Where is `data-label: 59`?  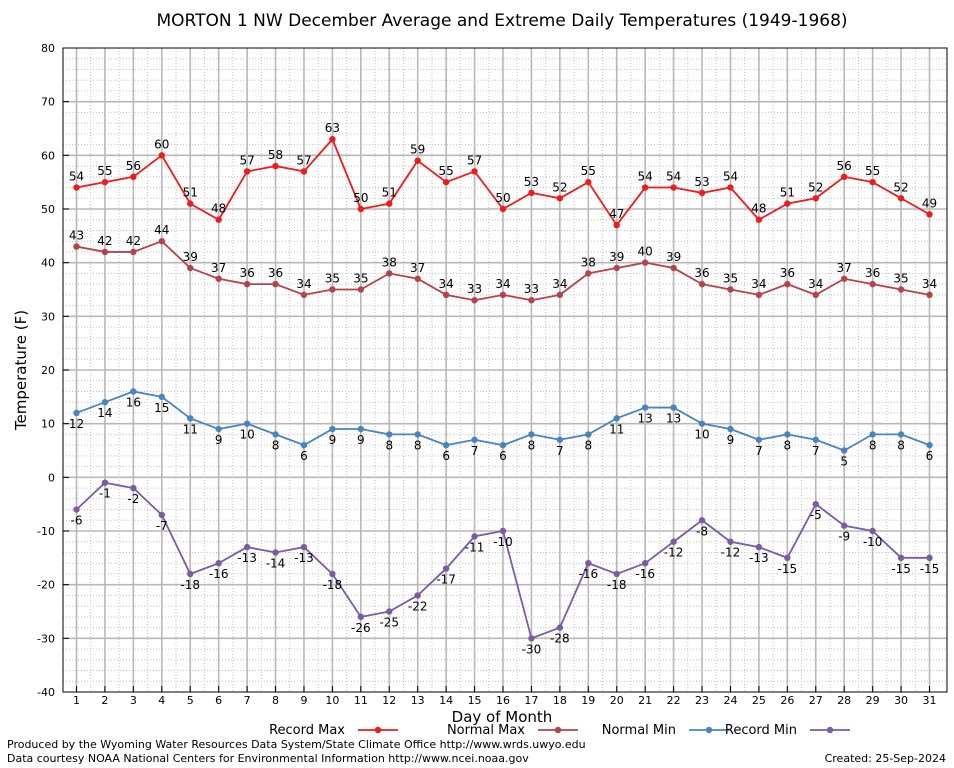 data-label: 59 is located at coordinates (417, 150).